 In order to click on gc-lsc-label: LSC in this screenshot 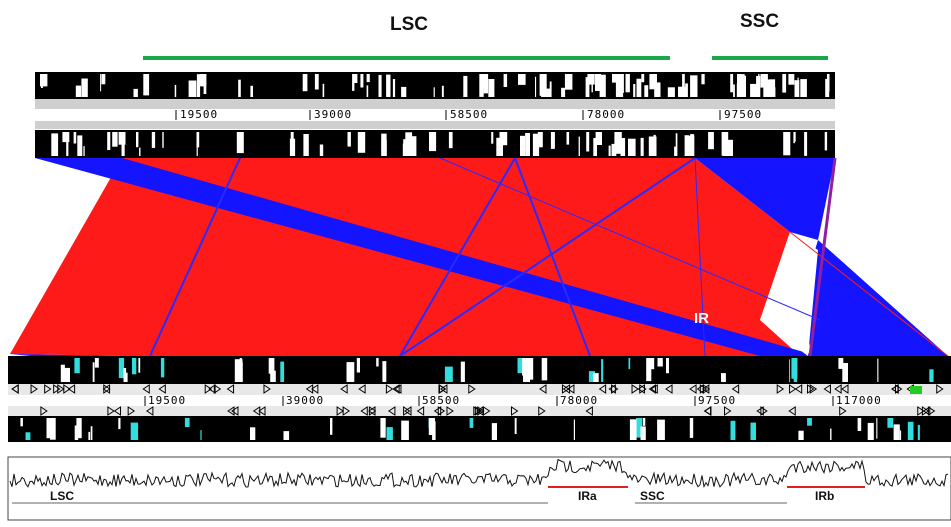, I will do `click(62, 496)`.